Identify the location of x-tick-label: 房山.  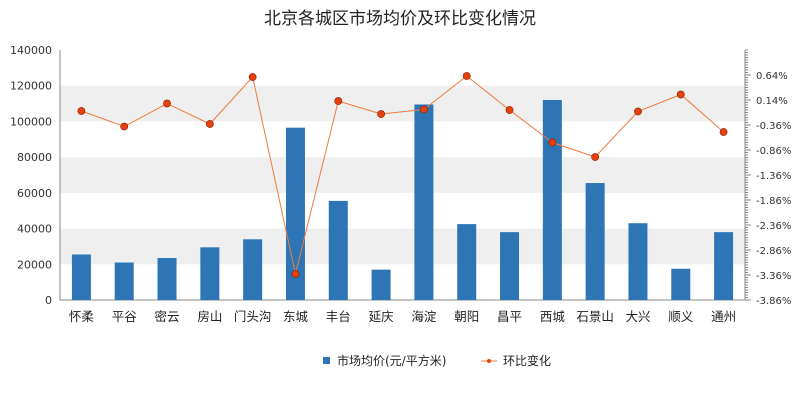
(209, 316).